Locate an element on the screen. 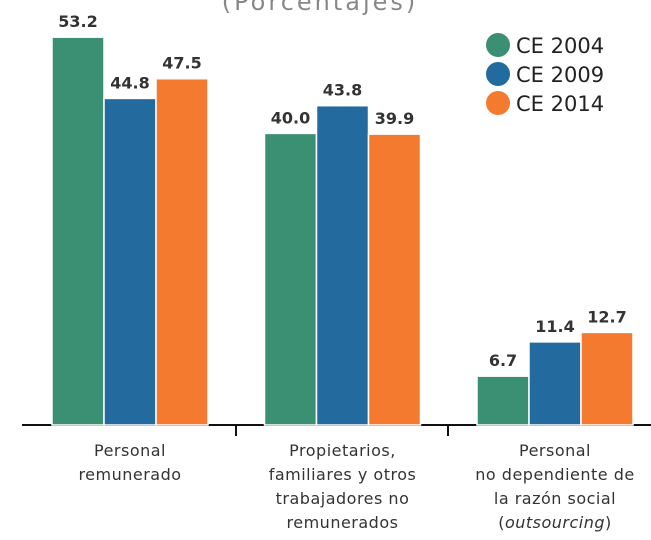  value-label: 53.2 is located at coordinates (77, 21).